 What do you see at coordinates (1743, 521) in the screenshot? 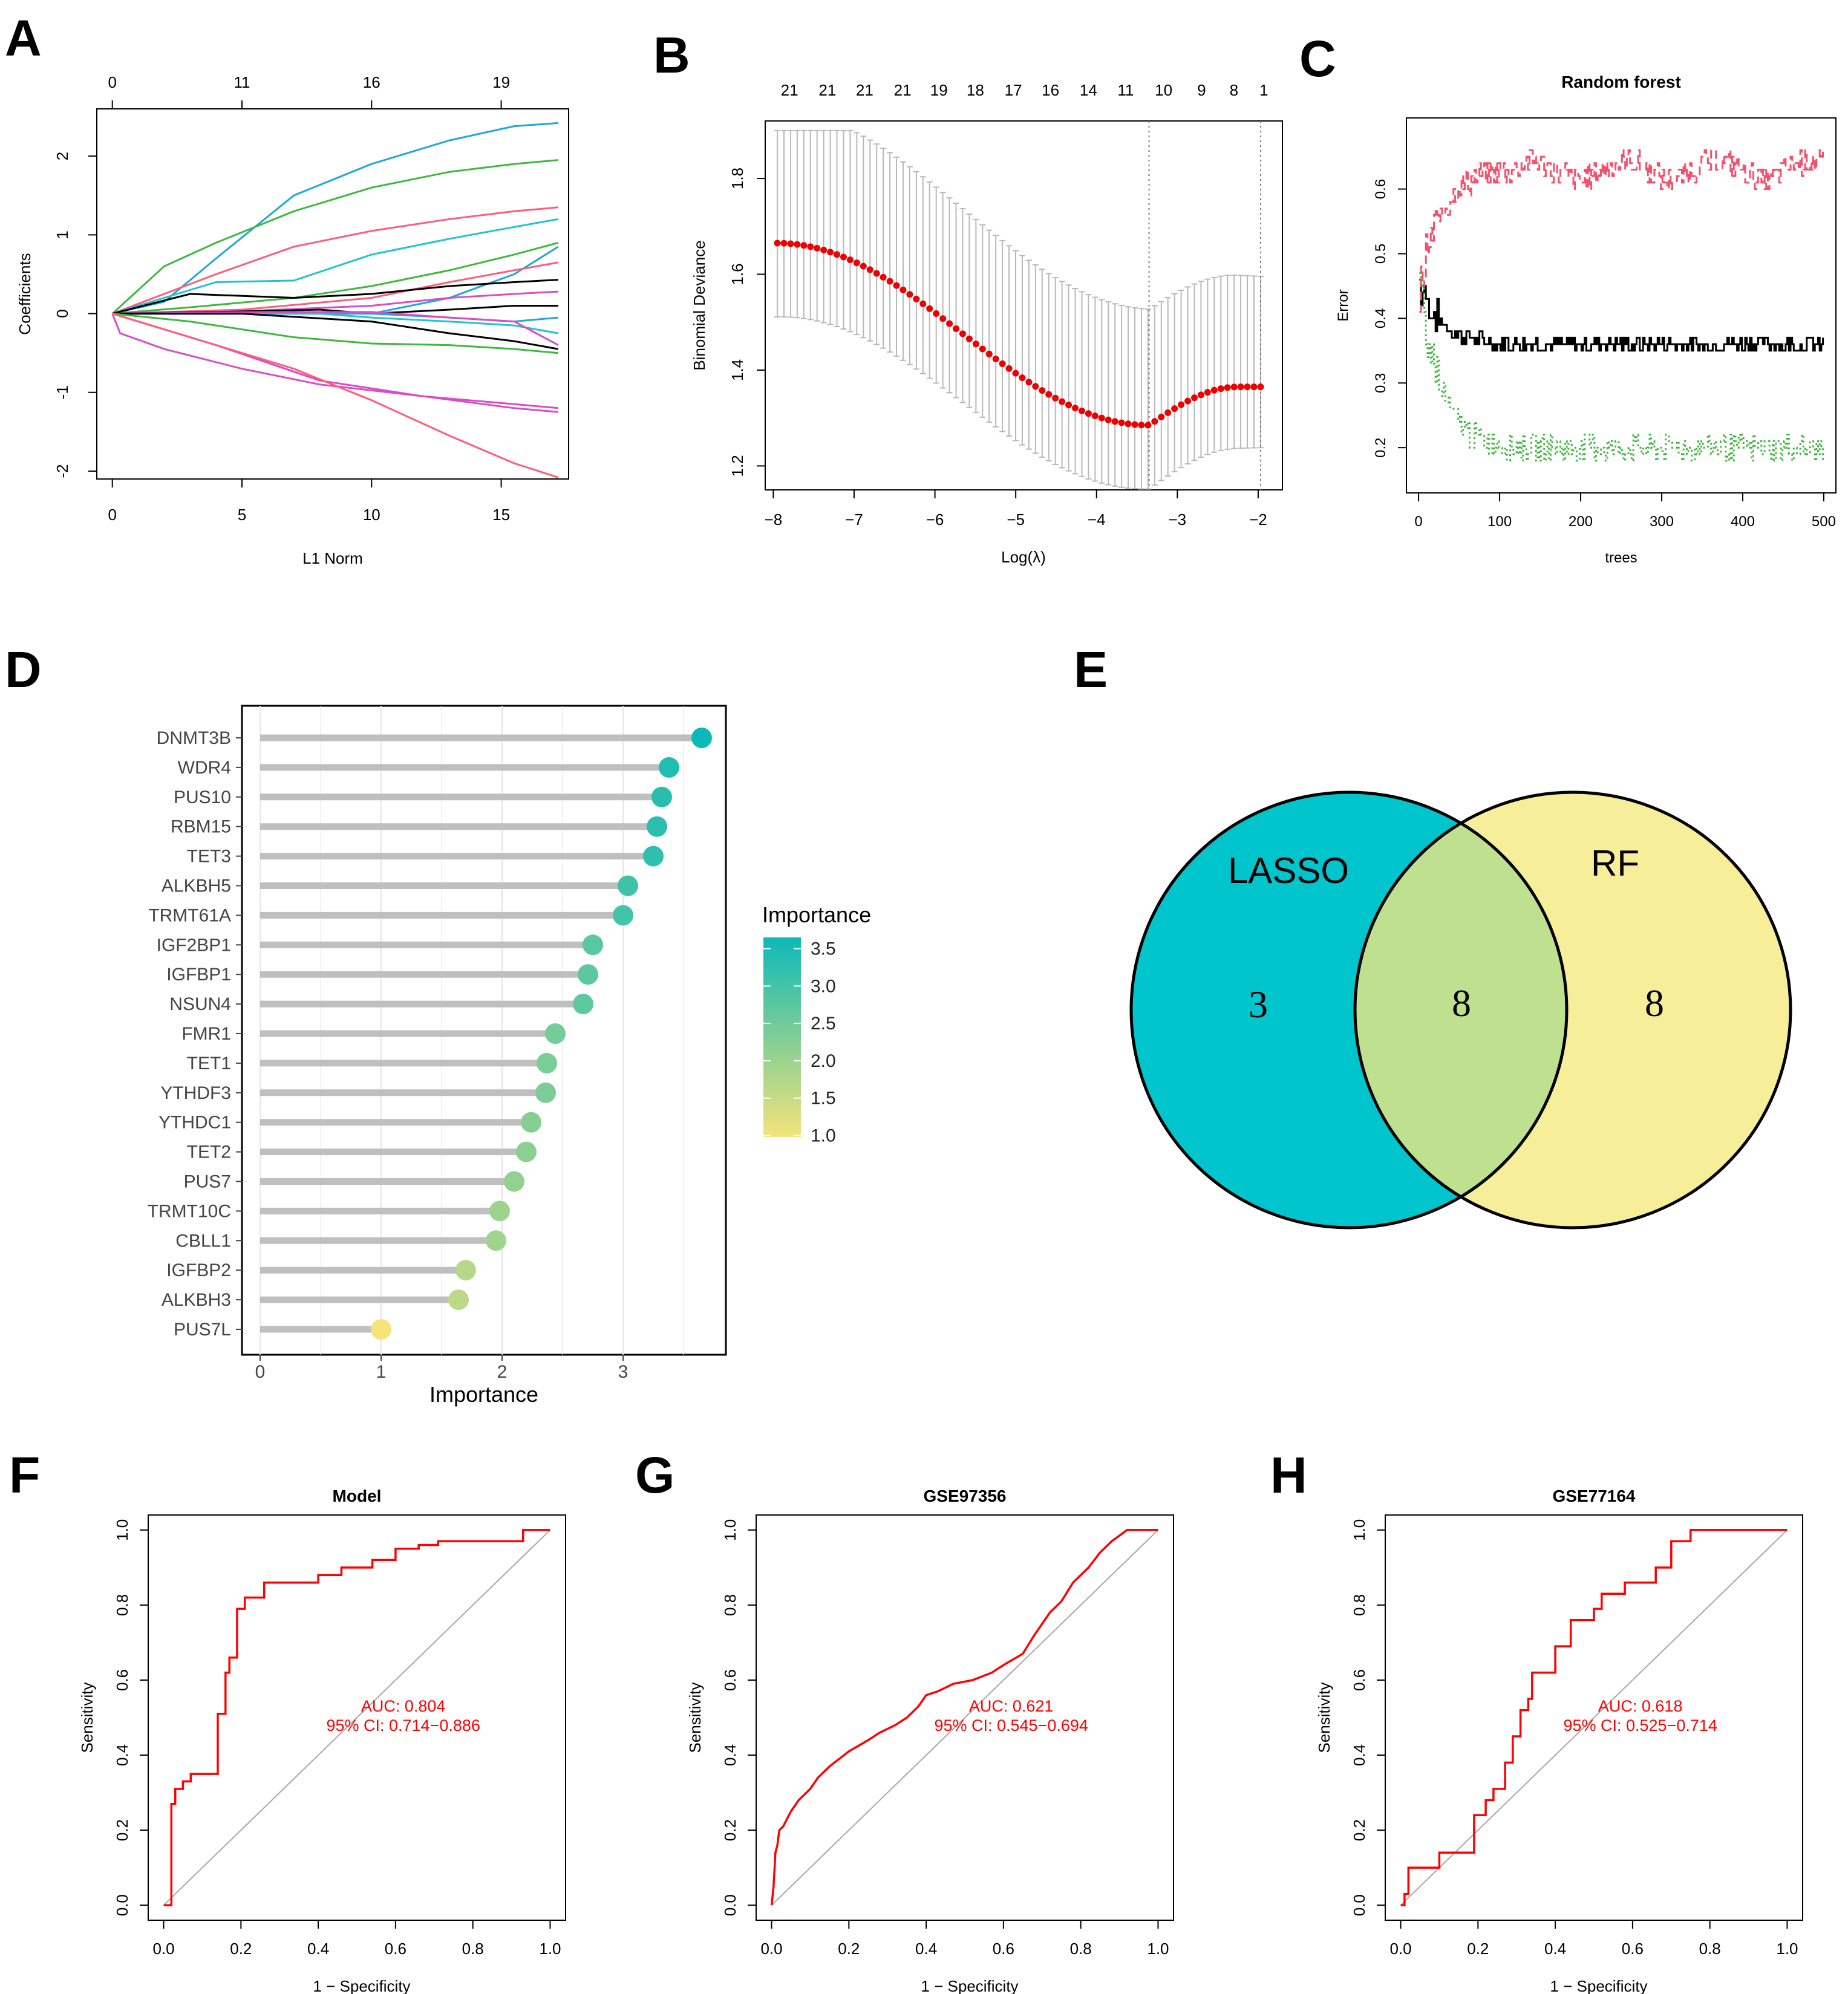
I see `x-tick-label: 400` at bounding box center [1743, 521].